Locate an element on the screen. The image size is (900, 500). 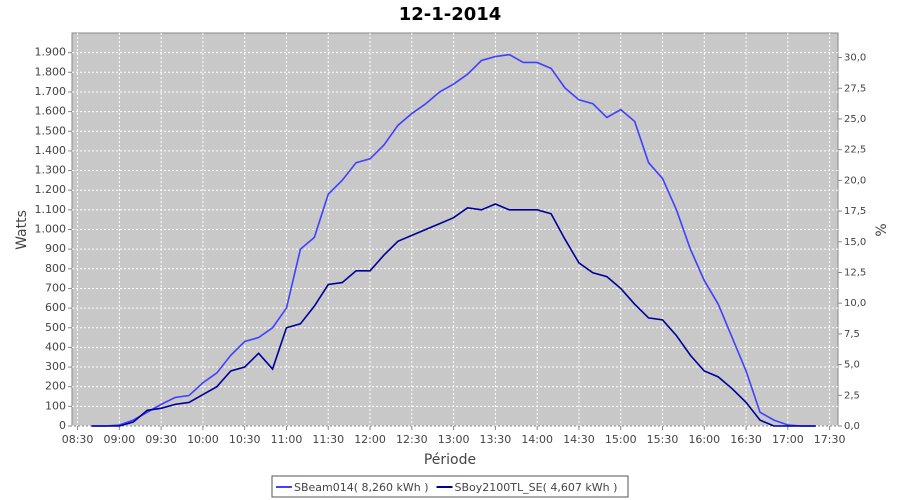
x-tick-label: 15:00 is located at coordinates (621, 439).